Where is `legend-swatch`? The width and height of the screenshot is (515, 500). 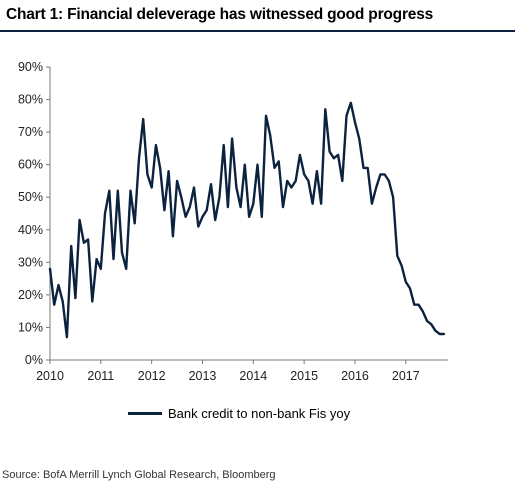 legend-swatch is located at coordinates (145, 413).